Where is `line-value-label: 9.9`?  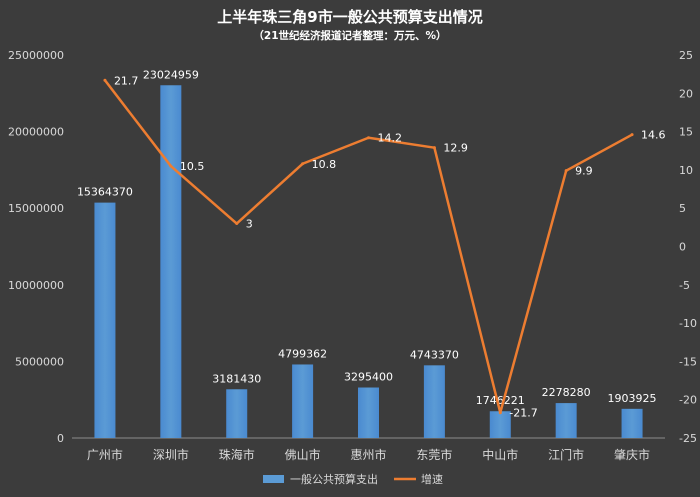 line-value-label: 9.9 is located at coordinates (584, 171).